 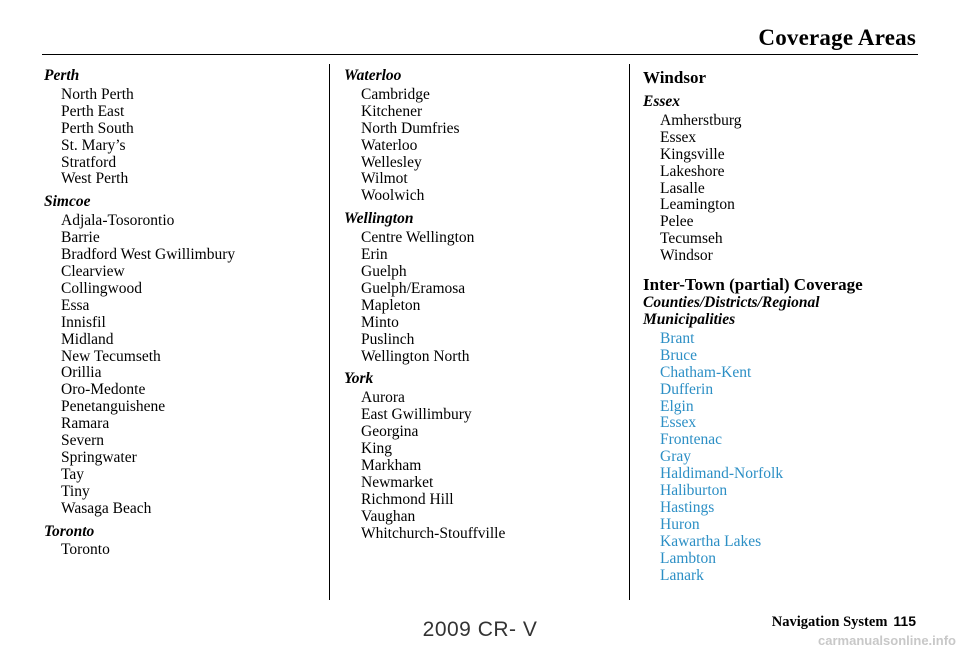 I want to click on footer-nav-label: Navigation System, so click(x=829, y=622).